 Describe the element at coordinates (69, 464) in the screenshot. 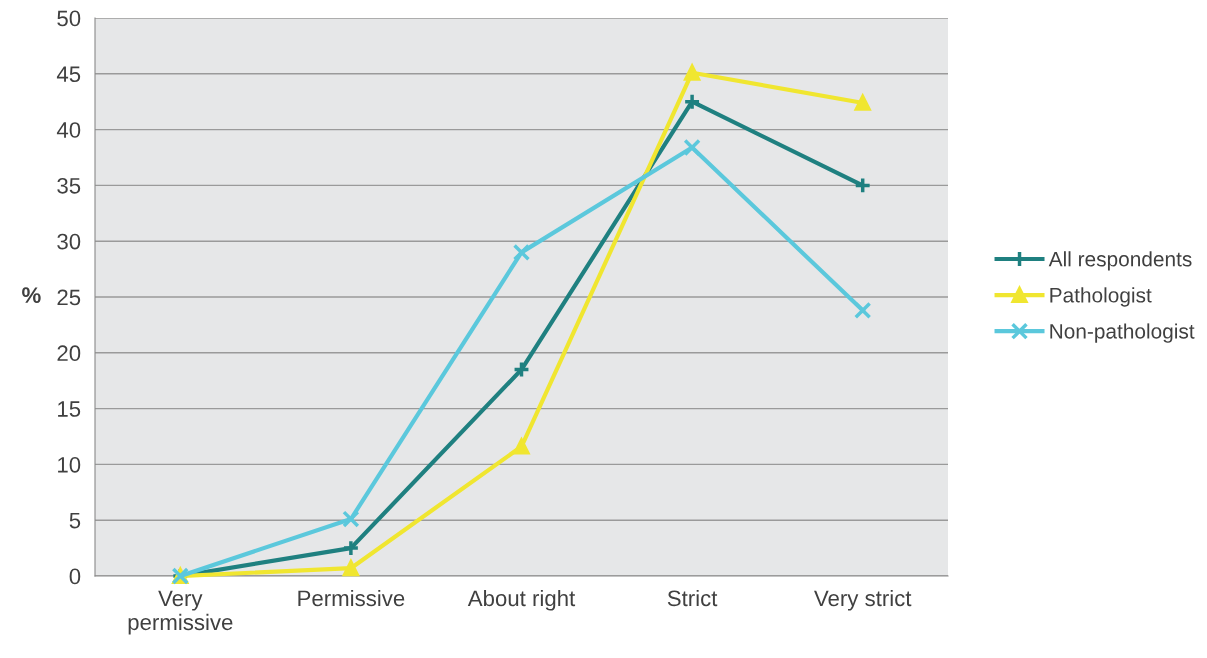

I see `y-tick-label: 10` at that location.